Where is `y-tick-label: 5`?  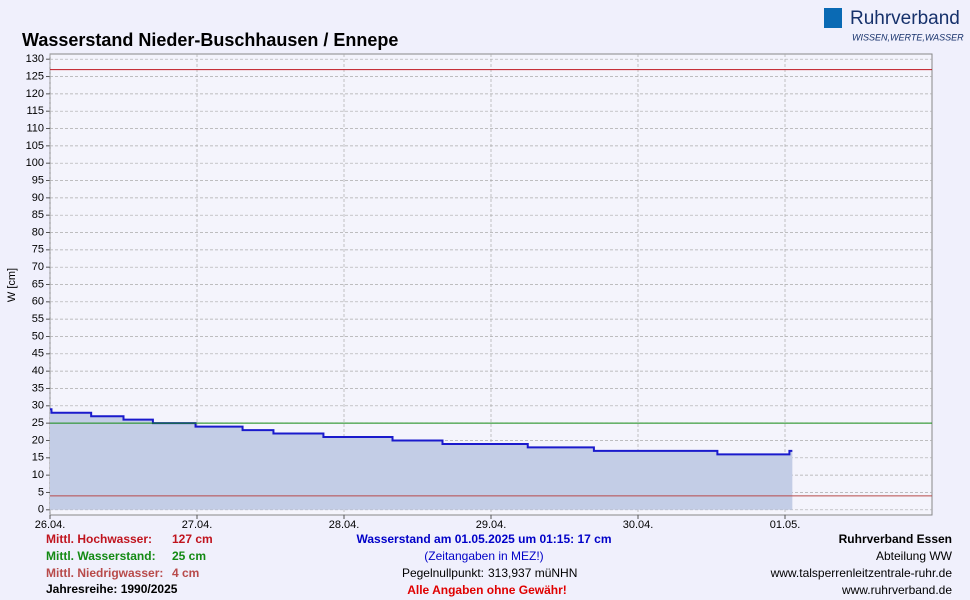
y-tick-label: 5 is located at coordinates (41, 492).